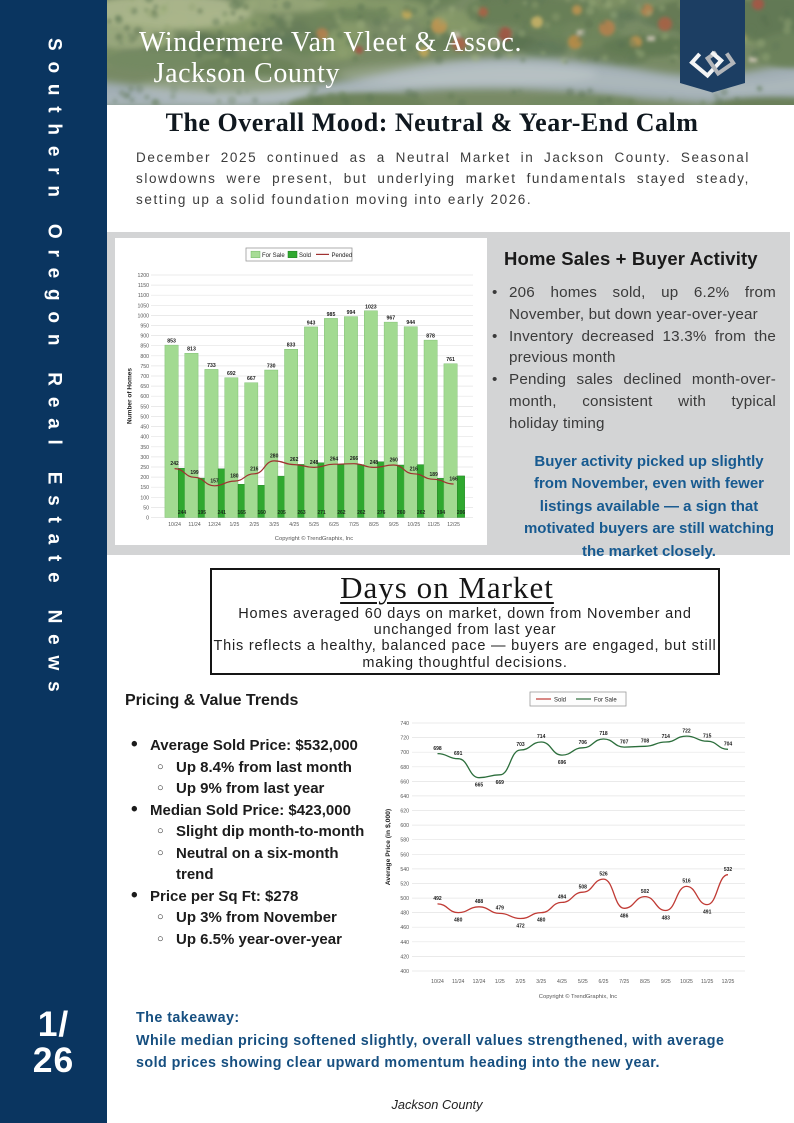 The height and width of the screenshot is (1123, 794). I want to click on svg-text: 486, so click(624, 916).